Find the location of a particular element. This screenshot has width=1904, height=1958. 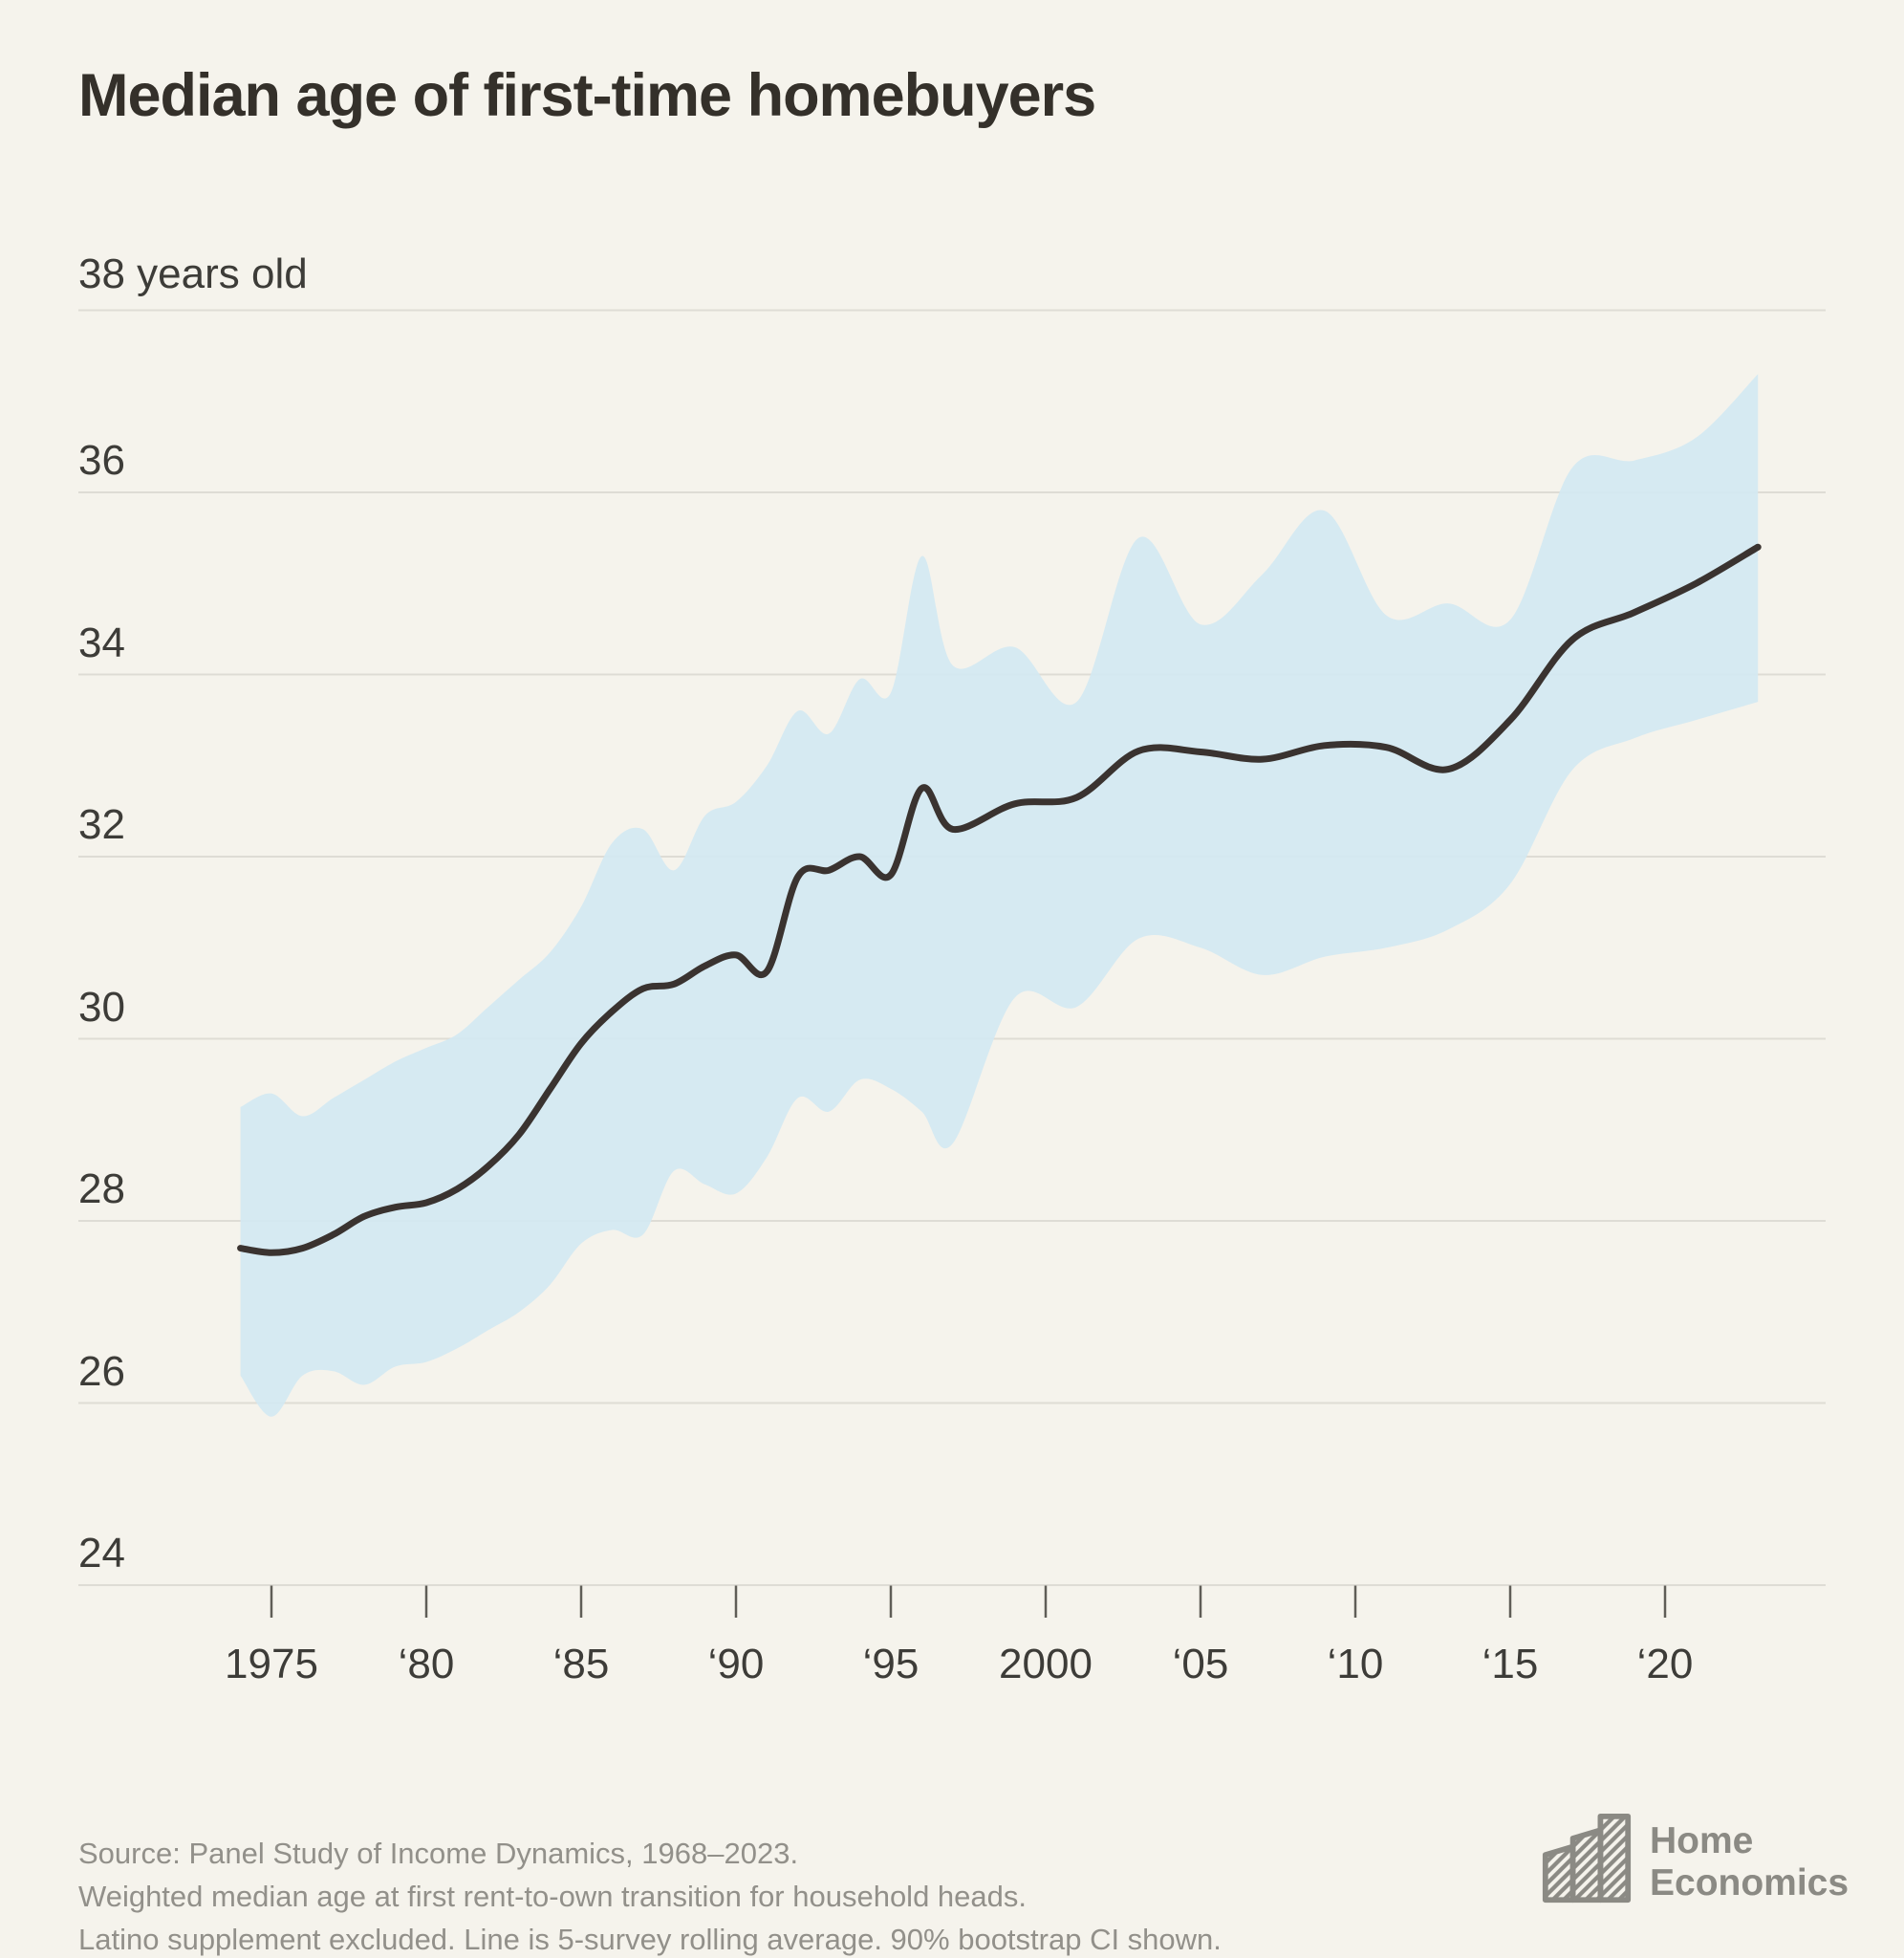

y-tick-label-34: 34 is located at coordinates (102, 642).